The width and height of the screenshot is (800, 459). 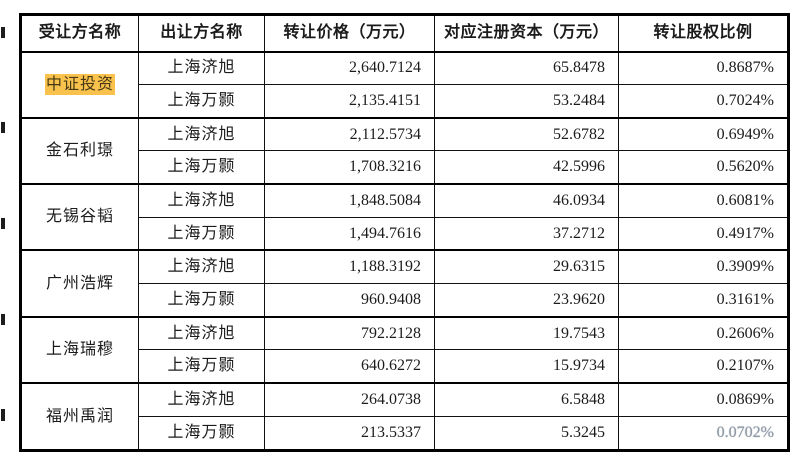 What do you see at coordinates (703, 300) in the screenshot?
I see `ratio-cell: 0.3161%` at bounding box center [703, 300].